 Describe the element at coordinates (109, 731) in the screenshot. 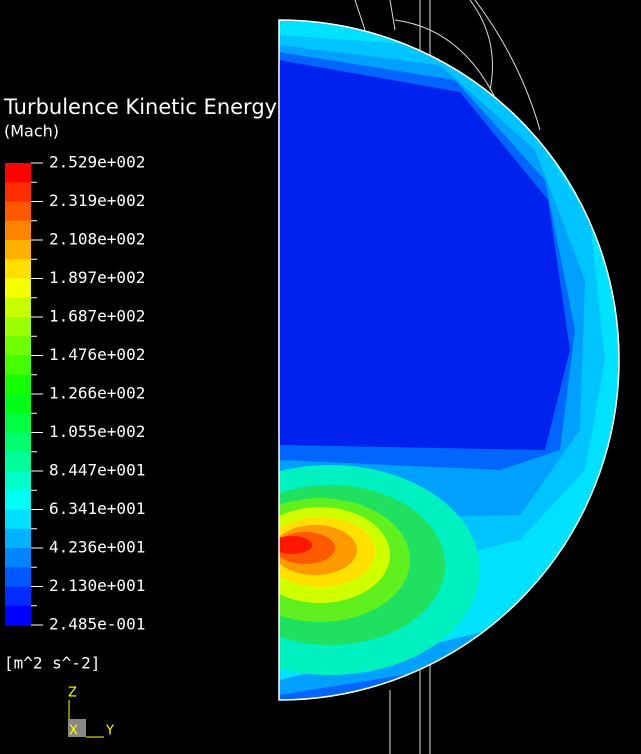

I see `y-label: Y` at that location.